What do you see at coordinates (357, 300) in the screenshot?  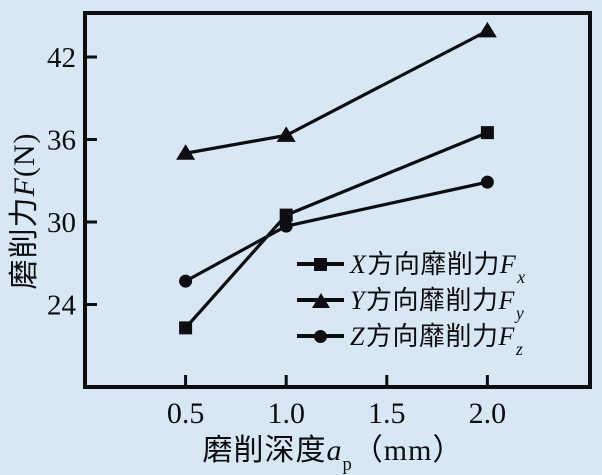 I see `legend-series-letter: Y` at bounding box center [357, 300].